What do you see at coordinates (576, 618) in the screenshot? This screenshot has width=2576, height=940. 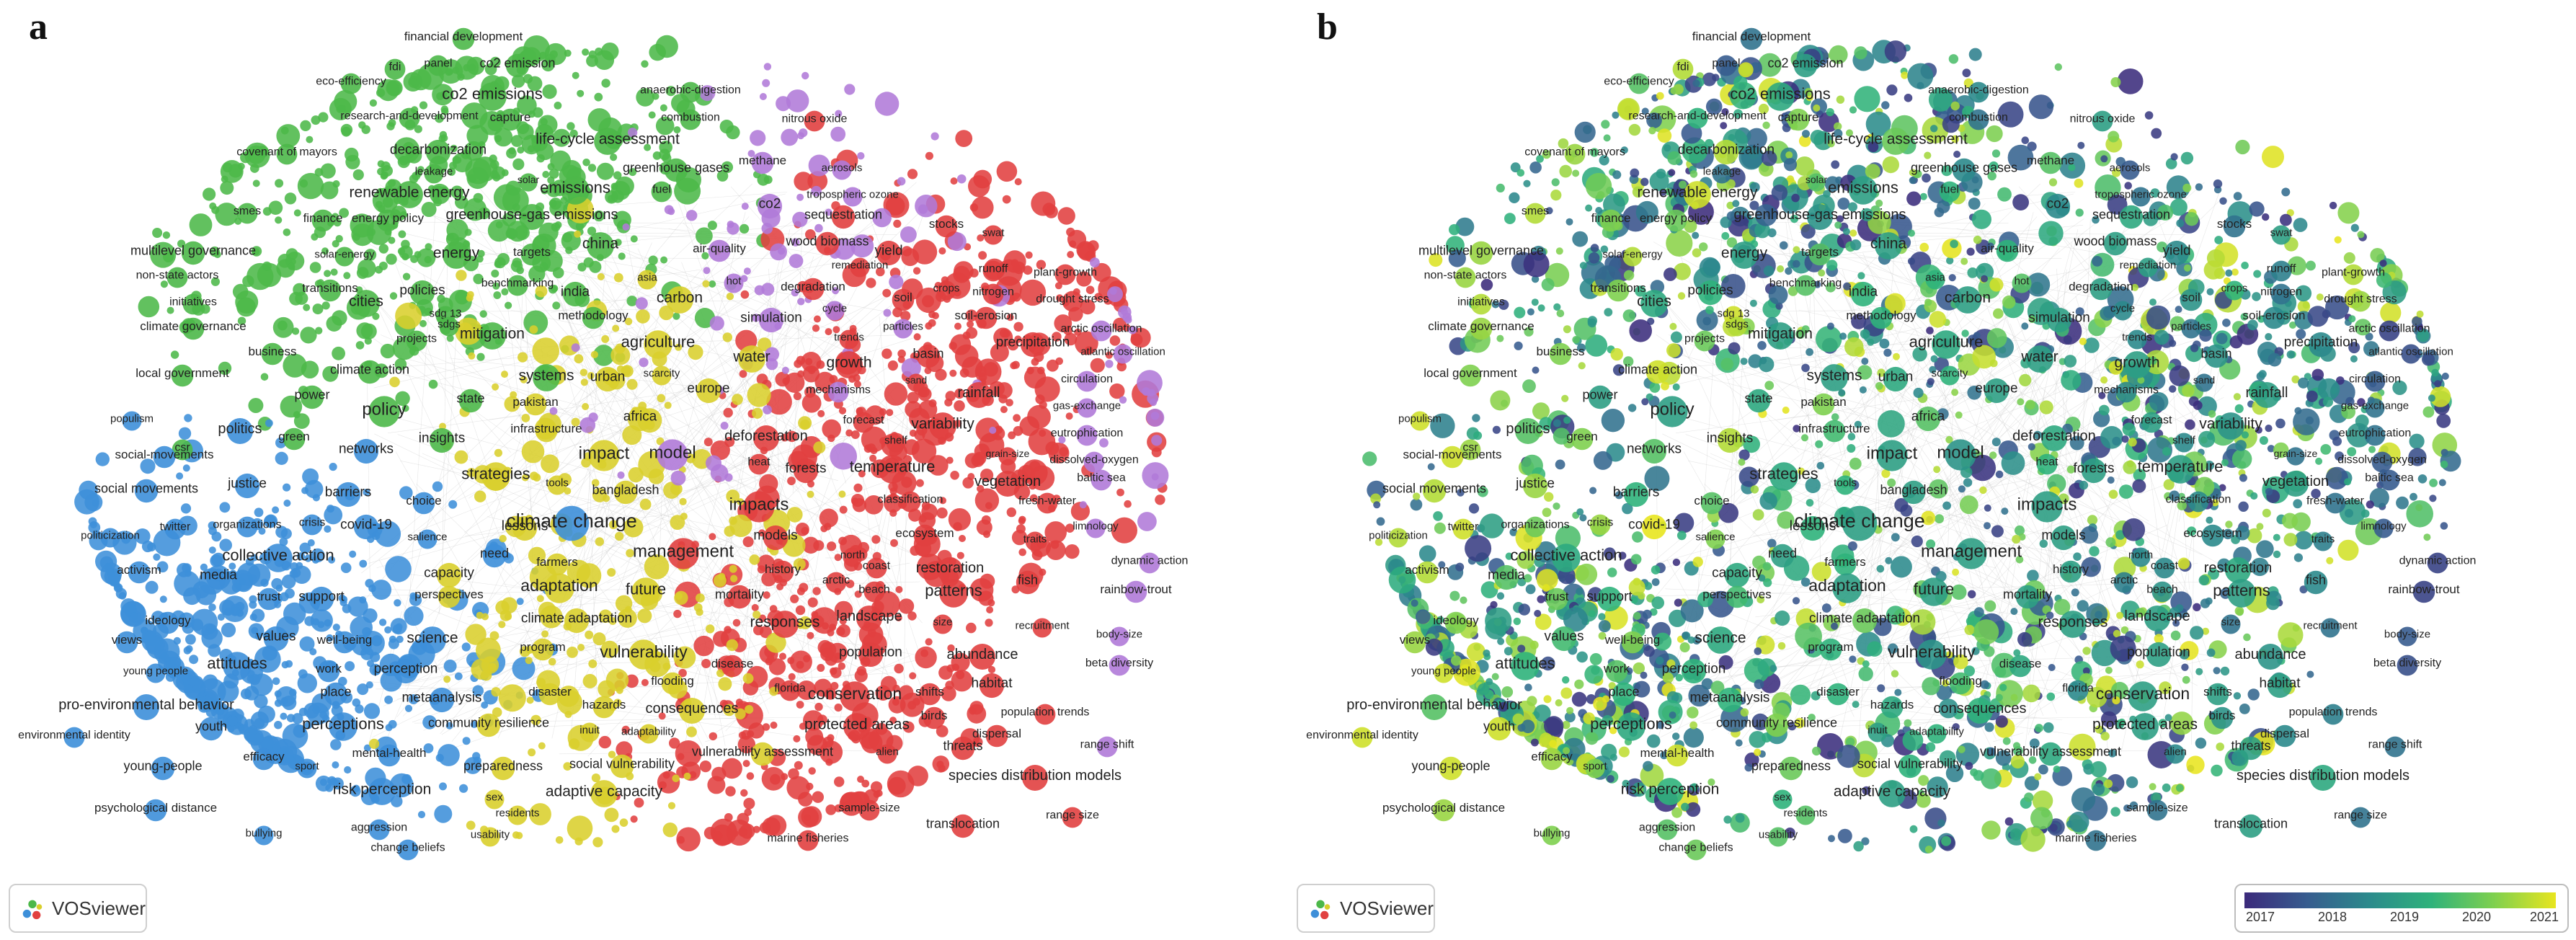 I see `term-label: climate adaptation` at bounding box center [576, 618].